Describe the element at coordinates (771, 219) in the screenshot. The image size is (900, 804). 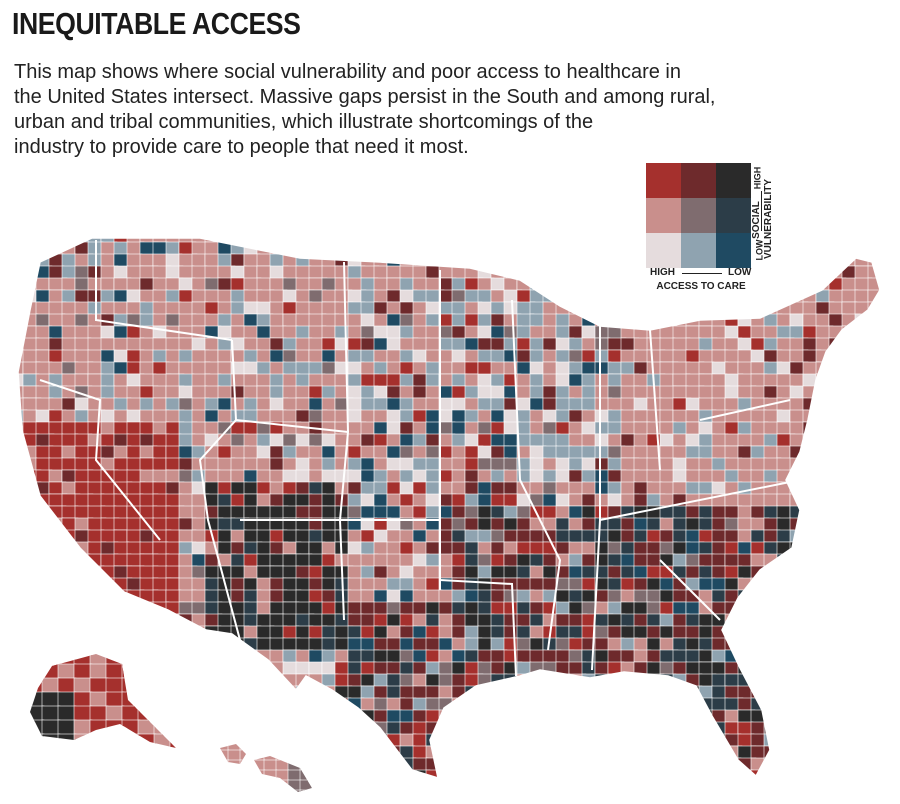
I see `legend-y-axis-title: SOCIAL VULNERABILITY` at that location.